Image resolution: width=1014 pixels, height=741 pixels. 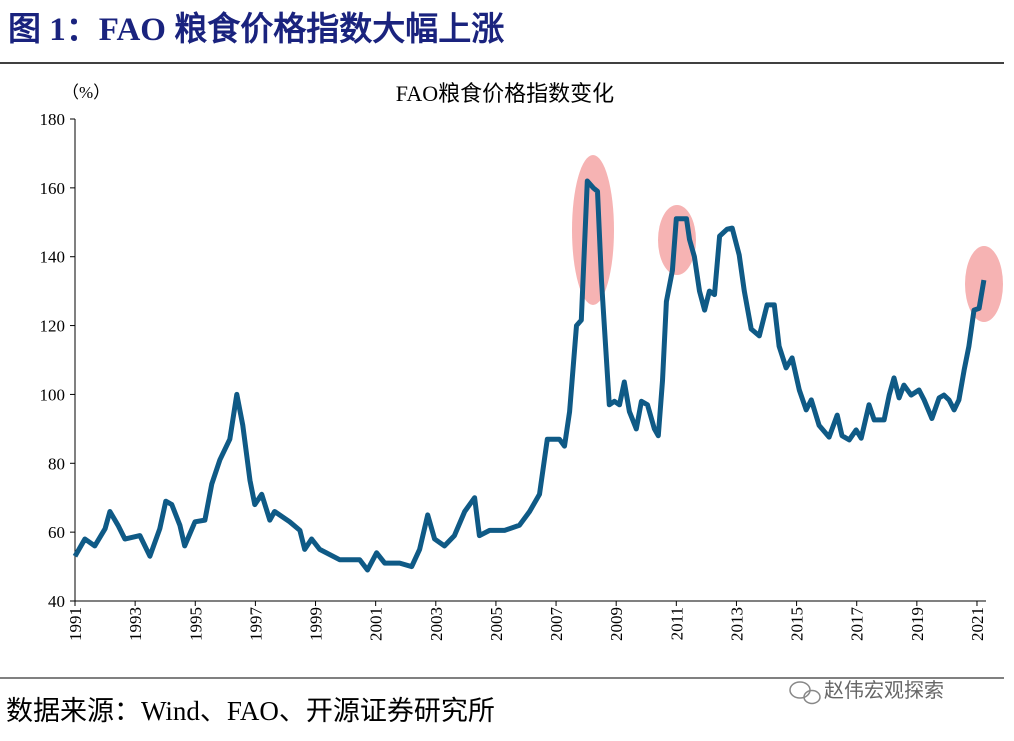 I want to click on y-tick-label: 160, so click(x=53, y=188).